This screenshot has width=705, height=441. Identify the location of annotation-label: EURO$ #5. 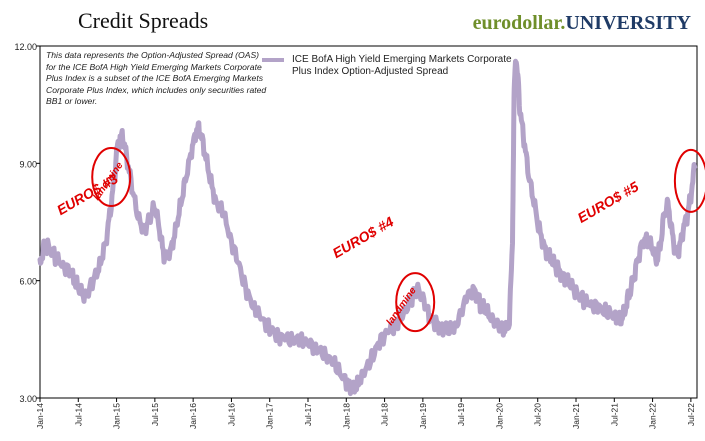
(608, 202).